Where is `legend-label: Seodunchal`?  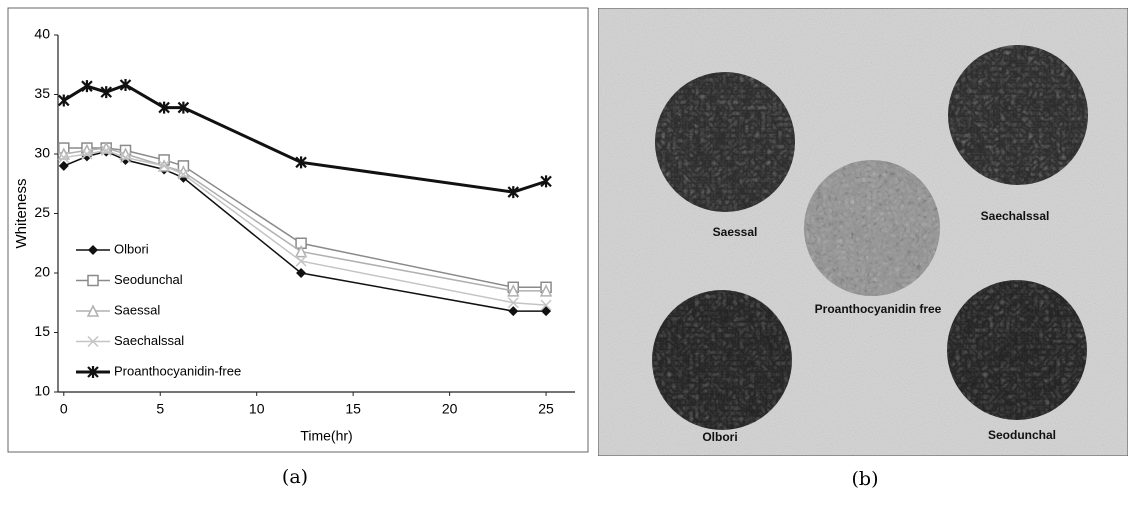
legend-label: Seodunchal is located at coordinates (148, 279).